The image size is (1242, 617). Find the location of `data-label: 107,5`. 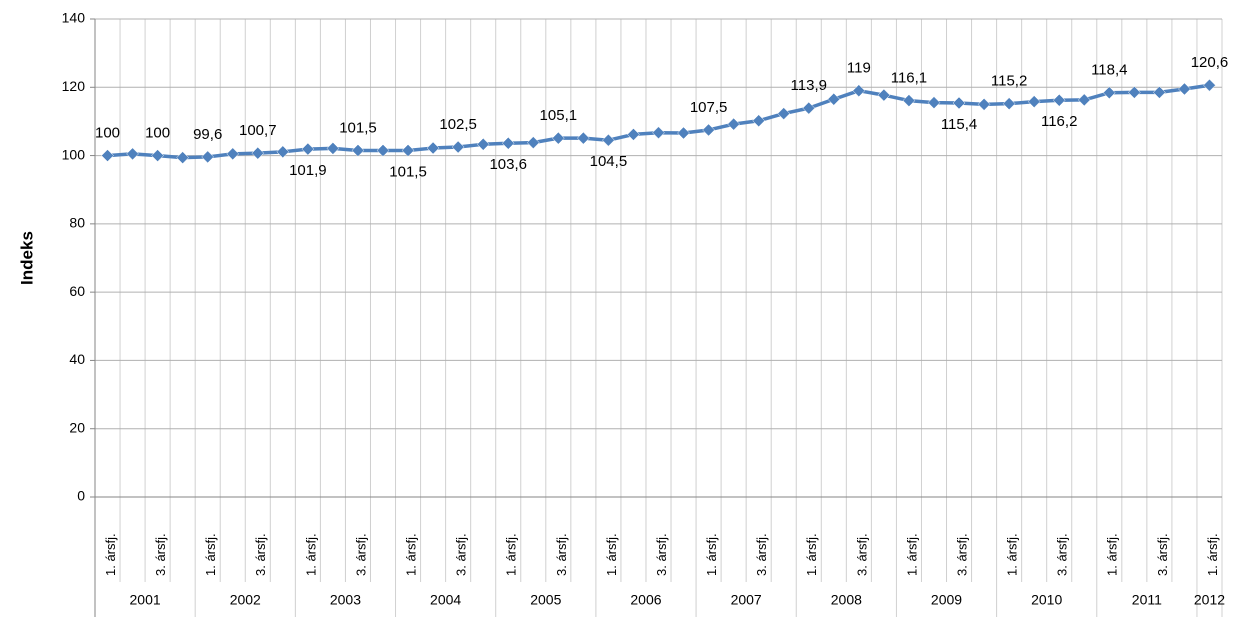

data-label: 107,5 is located at coordinates (709, 107).